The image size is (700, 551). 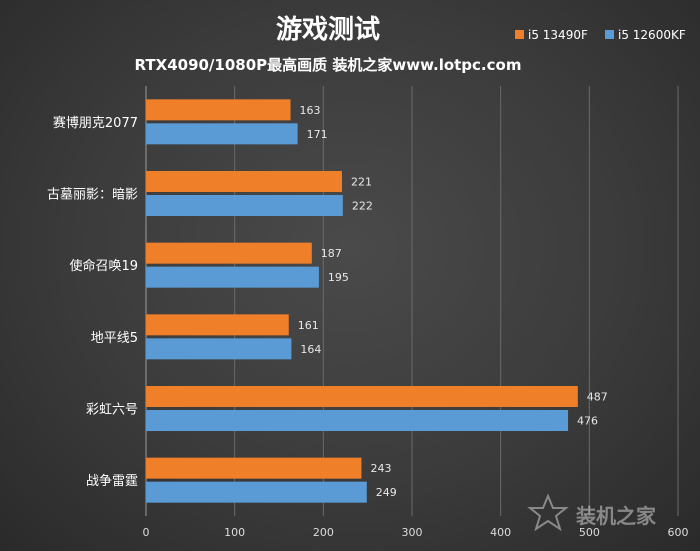 I want to click on data-label: 163, so click(x=310, y=110).